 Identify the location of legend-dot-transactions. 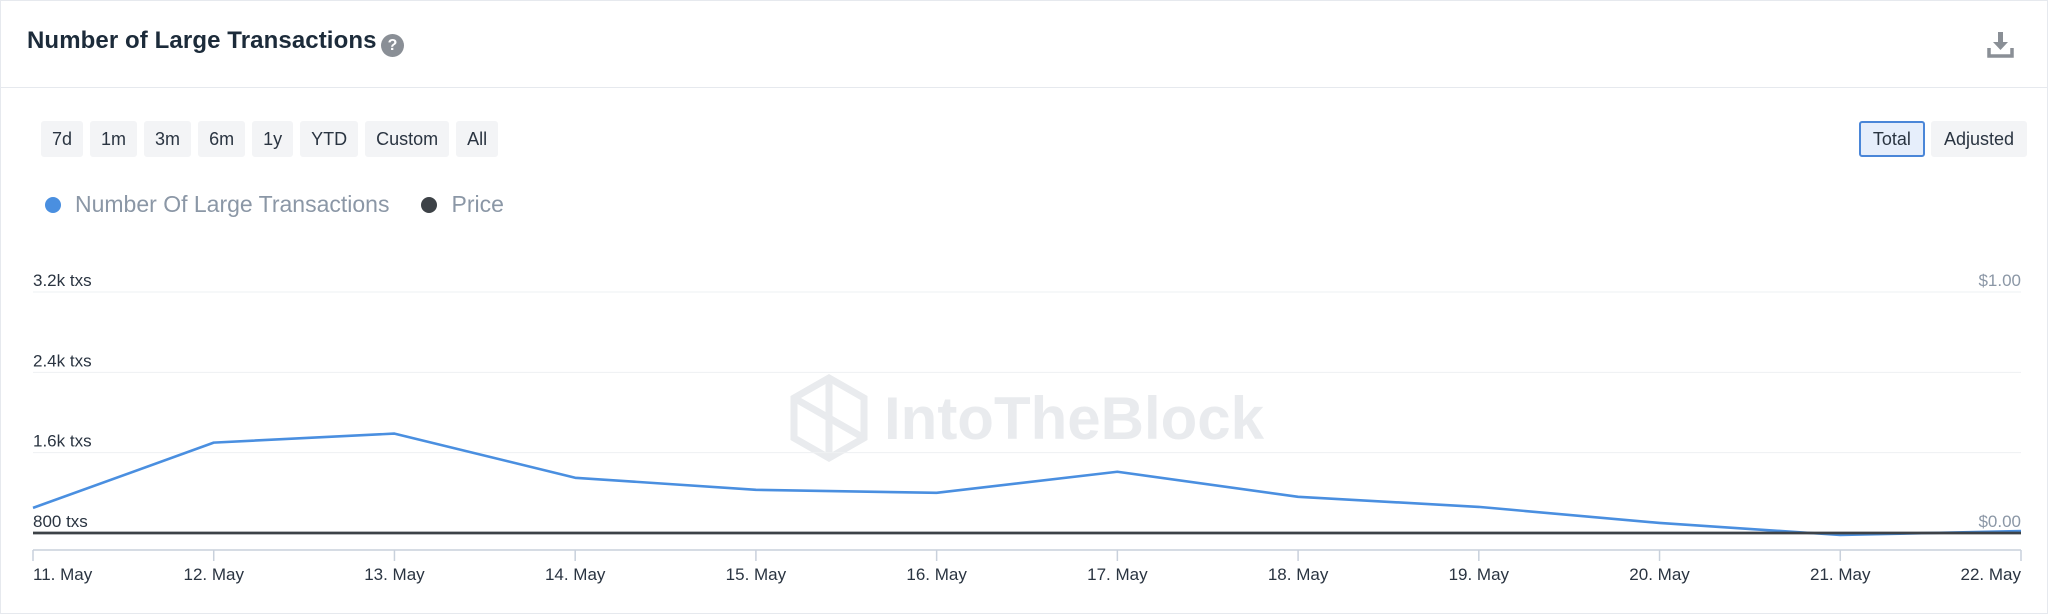
(53, 204).